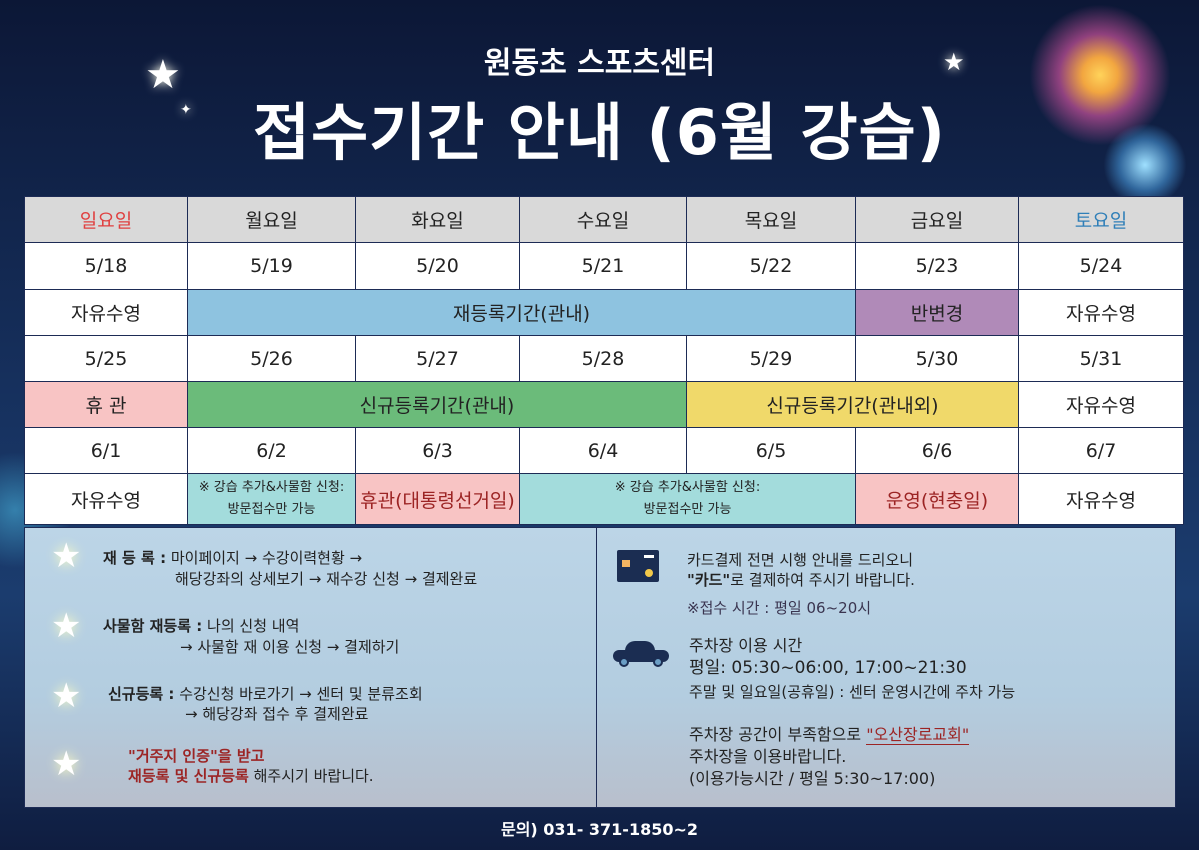  Describe the element at coordinates (599, 63) in the screenshot. I see `center-name: 원동초 스포츠센터` at that location.